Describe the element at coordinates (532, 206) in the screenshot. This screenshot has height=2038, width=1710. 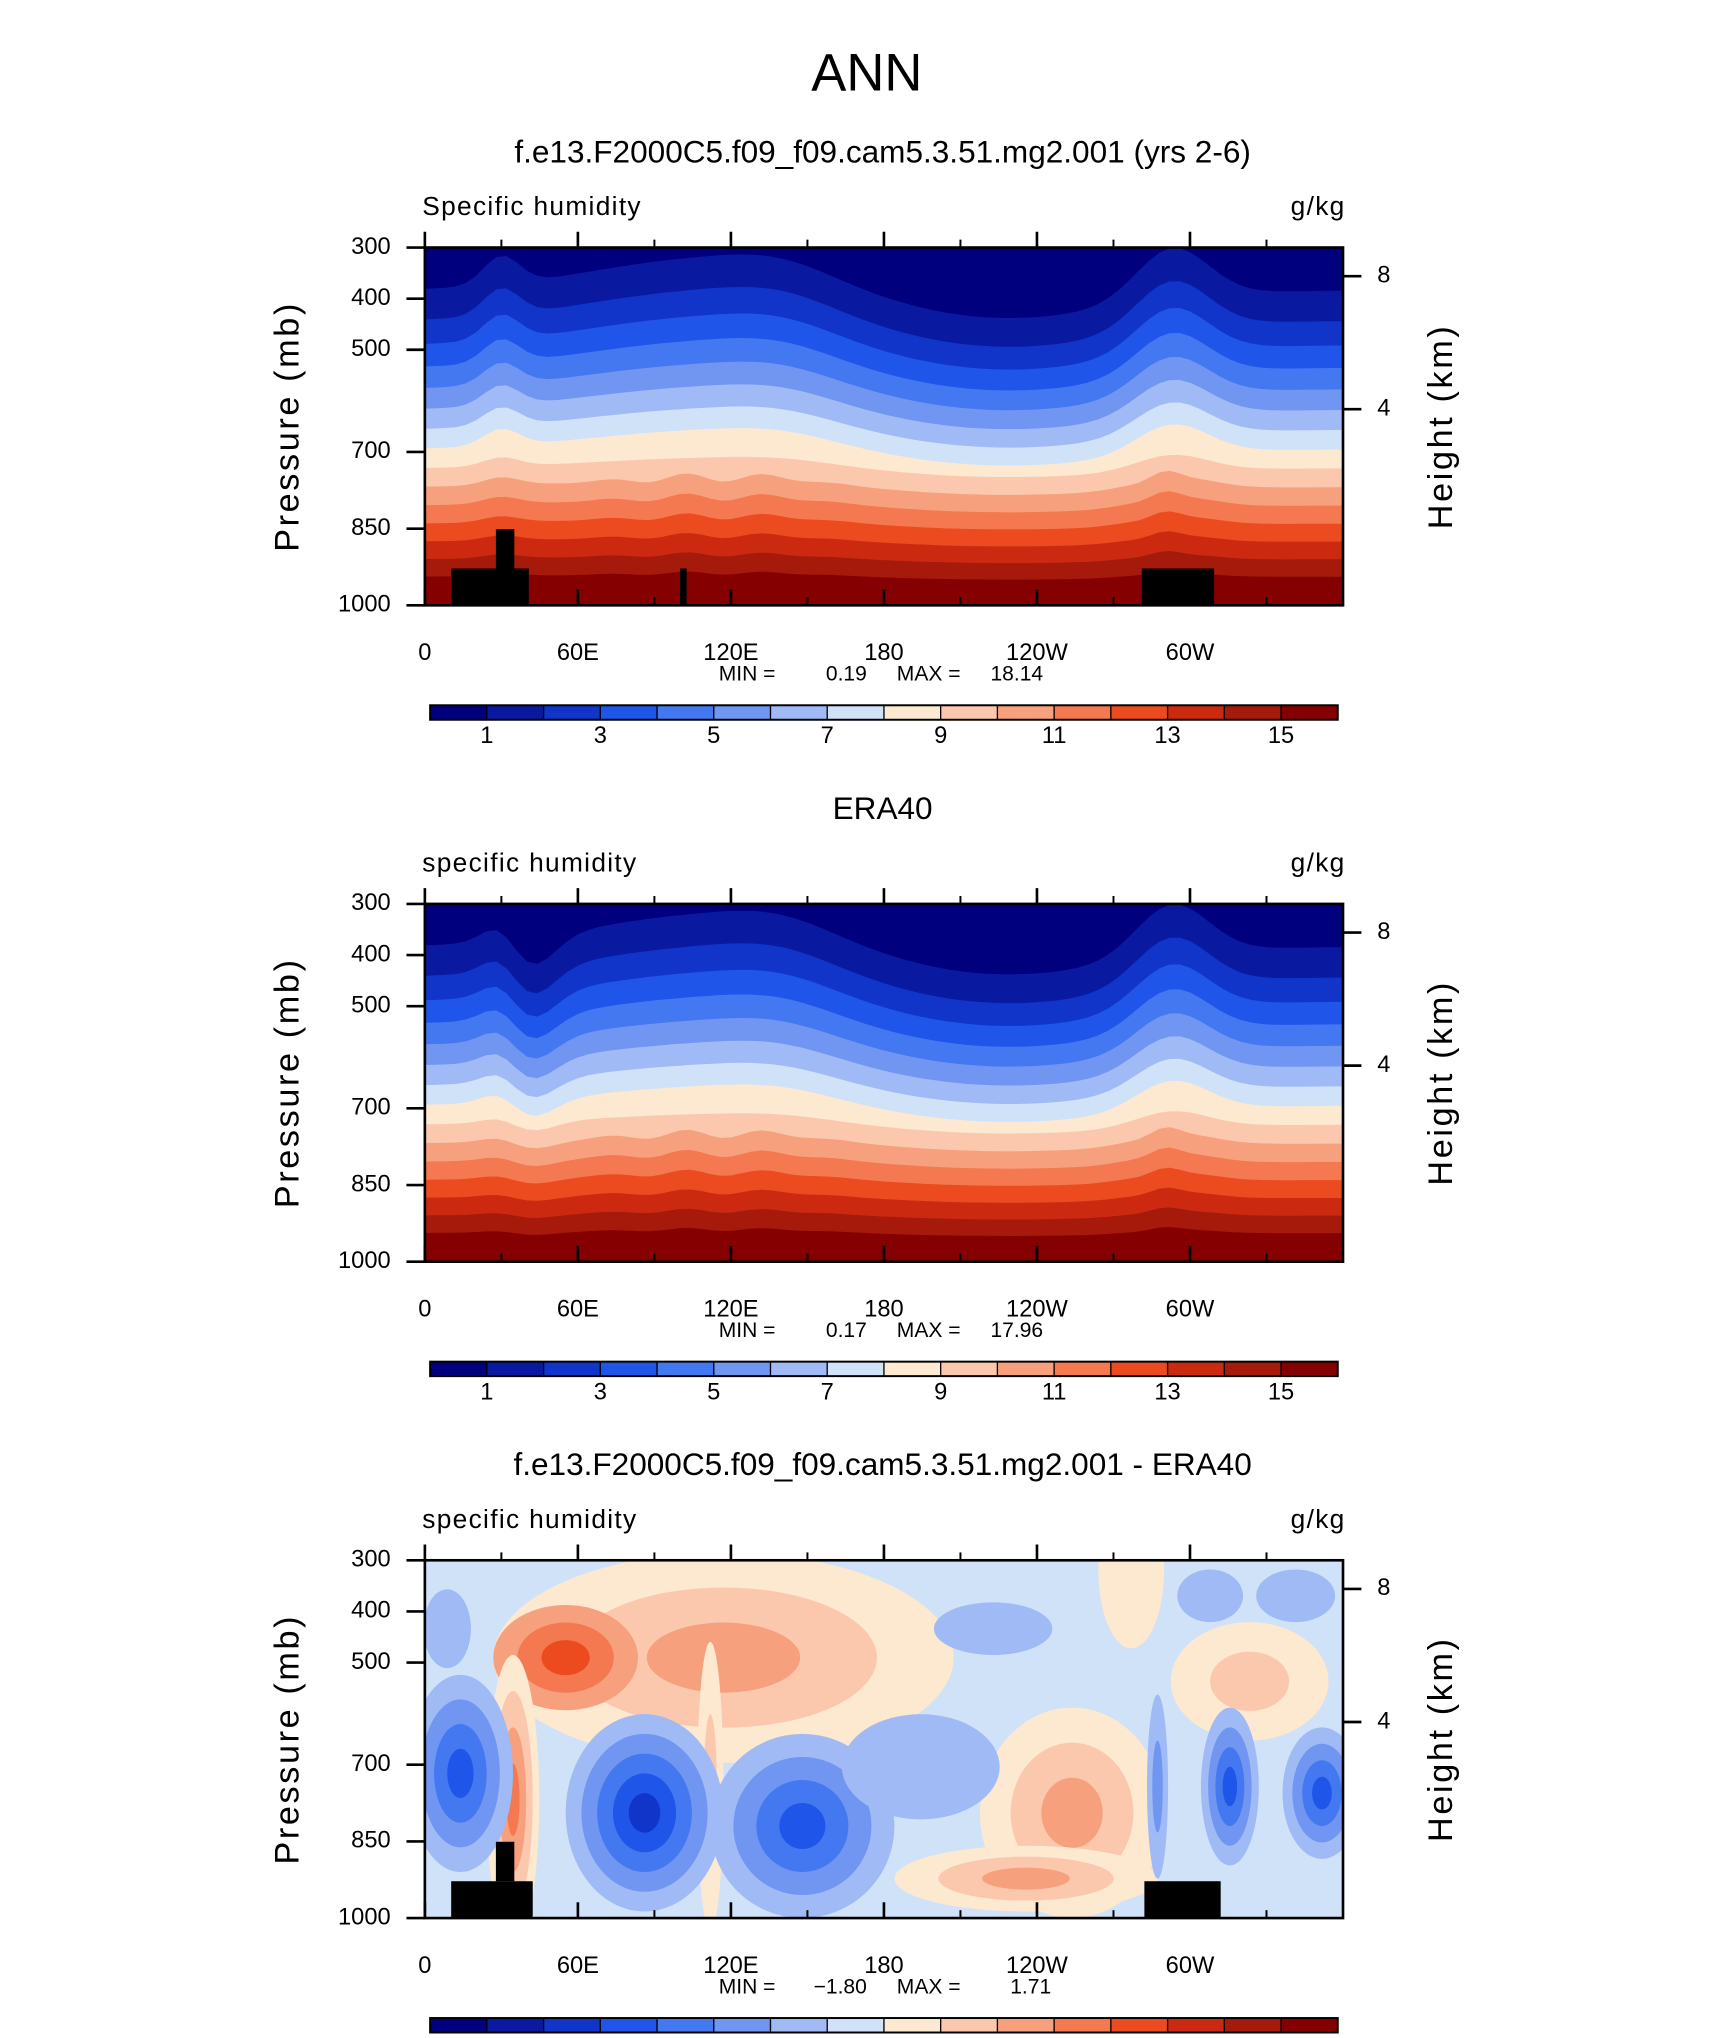
I see `variable-label: Specific humidity` at that location.